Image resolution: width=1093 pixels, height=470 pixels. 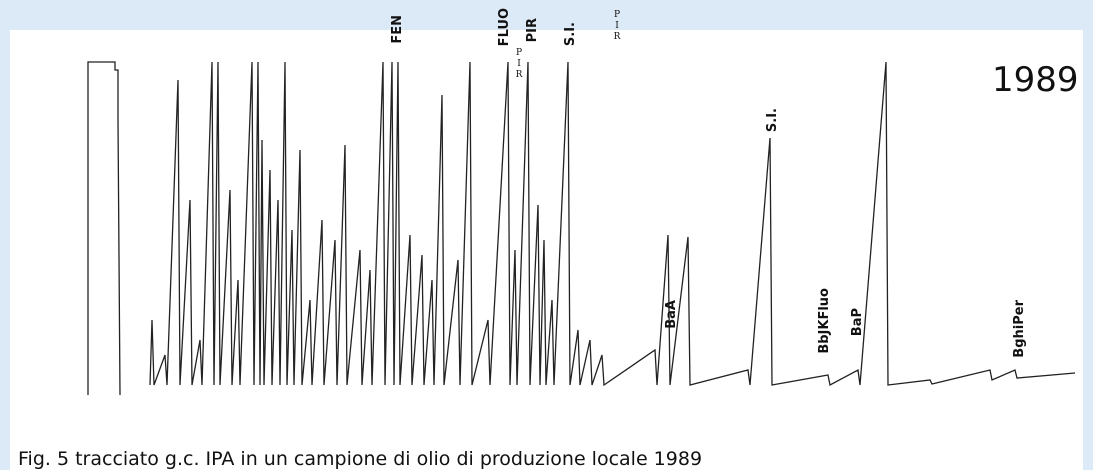 What do you see at coordinates (671, 314) in the screenshot?
I see `peak-label: BaA` at bounding box center [671, 314].